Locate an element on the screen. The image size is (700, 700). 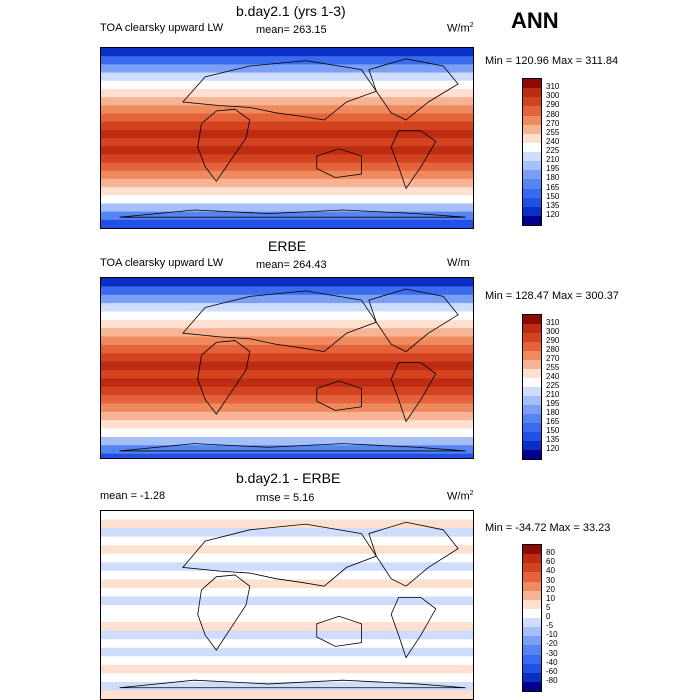
colorbar-tick-label: 300 is located at coordinates (553, 96).